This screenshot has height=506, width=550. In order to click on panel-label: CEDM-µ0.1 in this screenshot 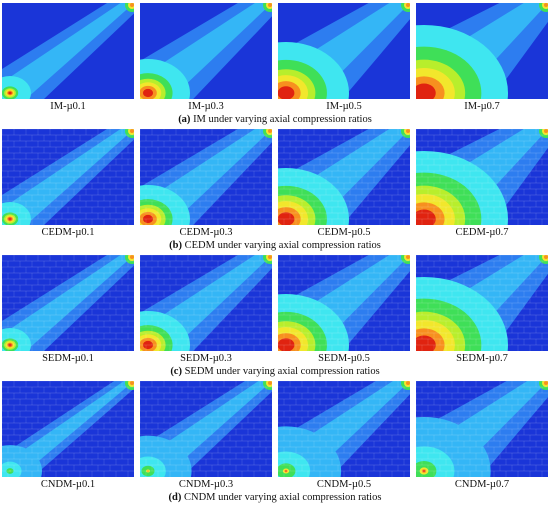, I will do `click(68, 232)`.